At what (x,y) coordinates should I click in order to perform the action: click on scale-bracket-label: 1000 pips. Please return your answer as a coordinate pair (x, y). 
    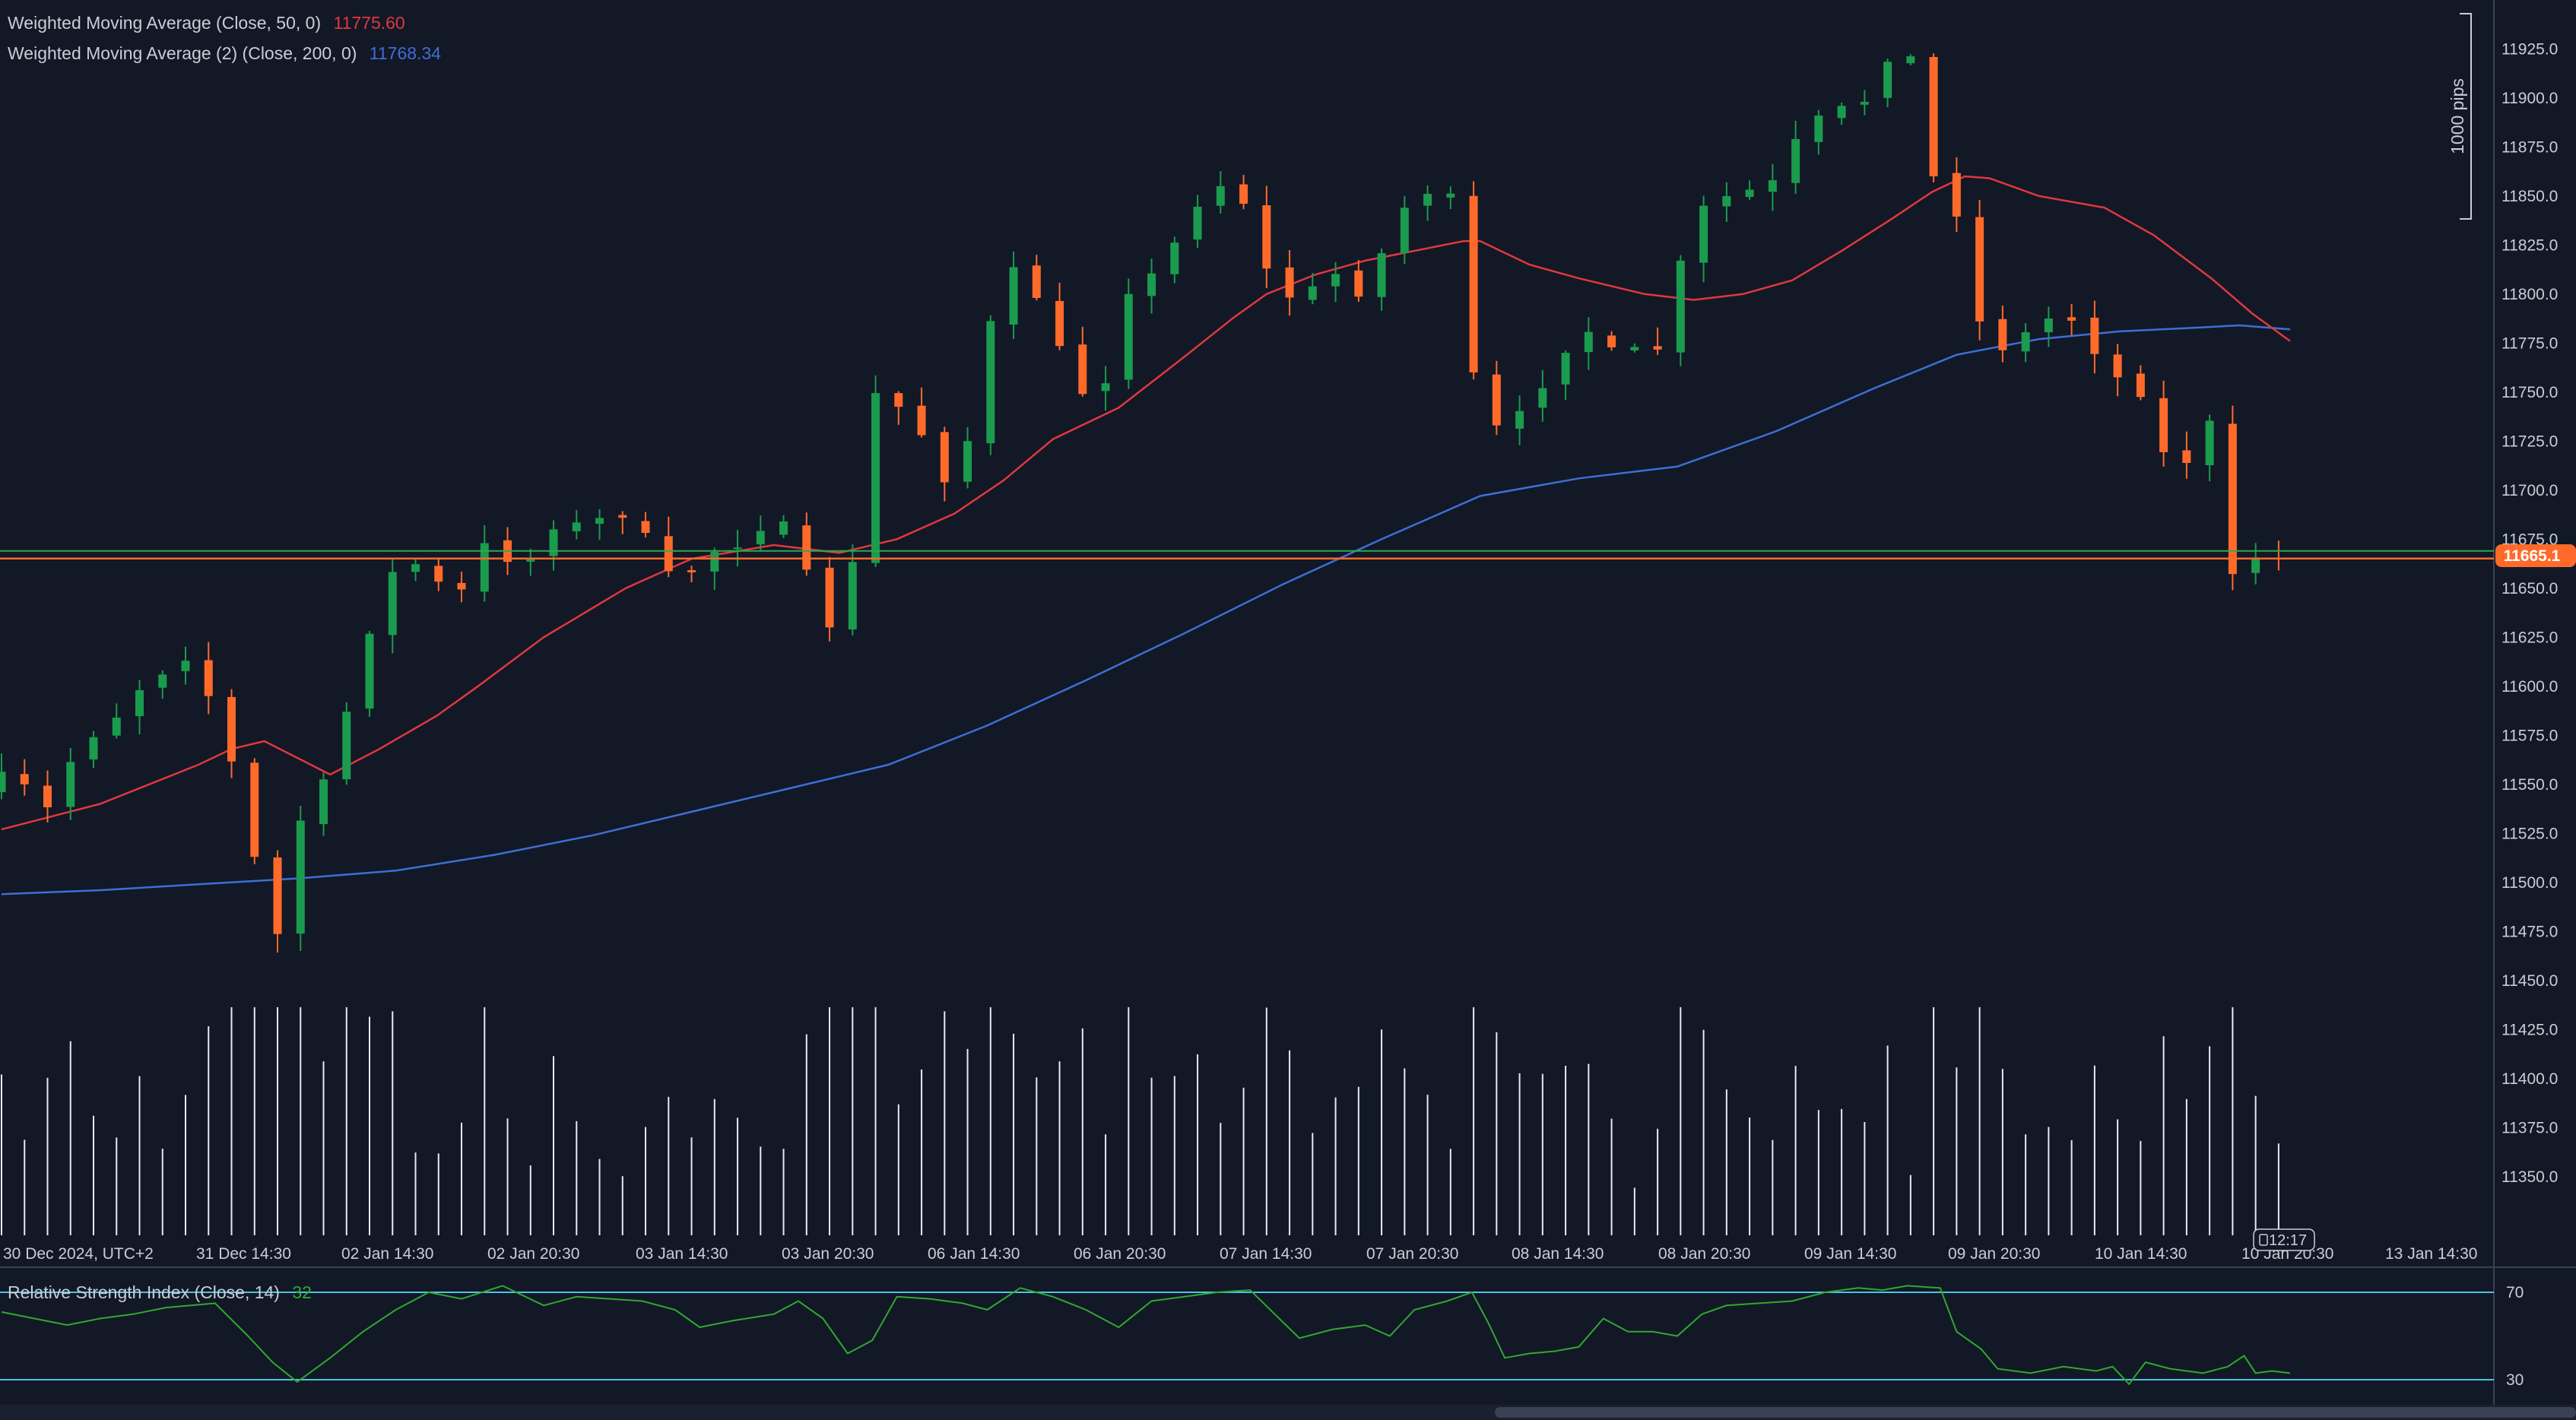
    Looking at the image, I should click on (2457, 116).